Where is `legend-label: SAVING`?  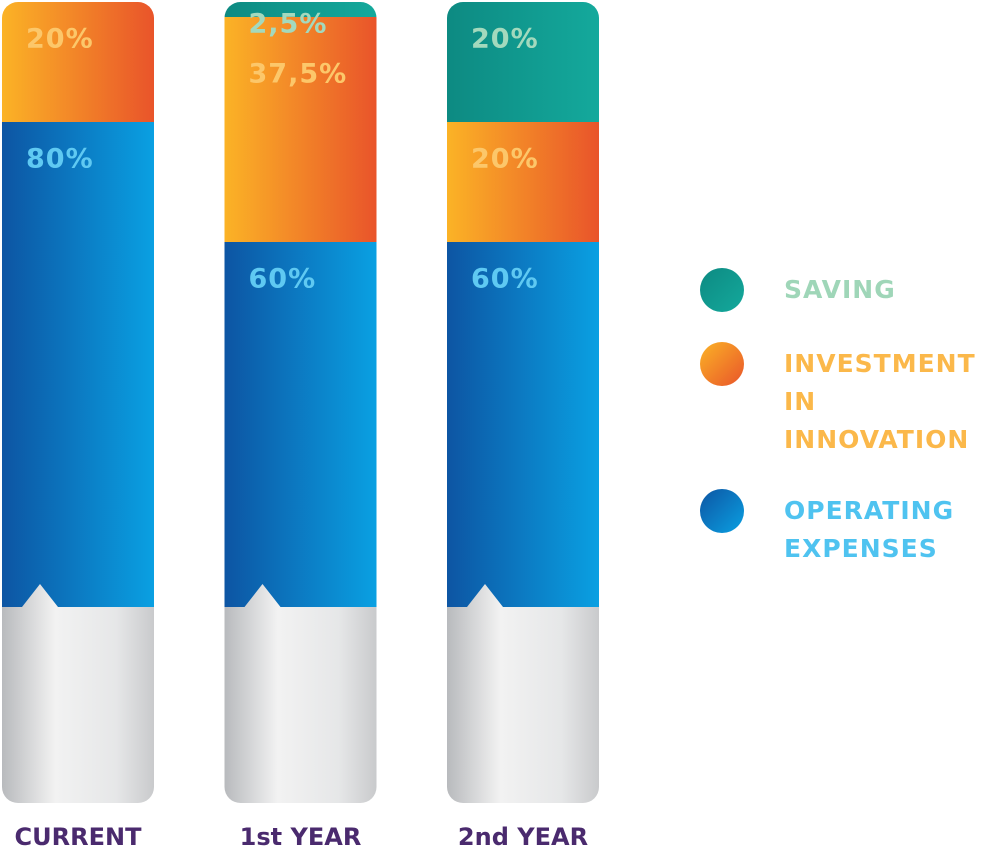 legend-label: SAVING is located at coordinates (840, 289).